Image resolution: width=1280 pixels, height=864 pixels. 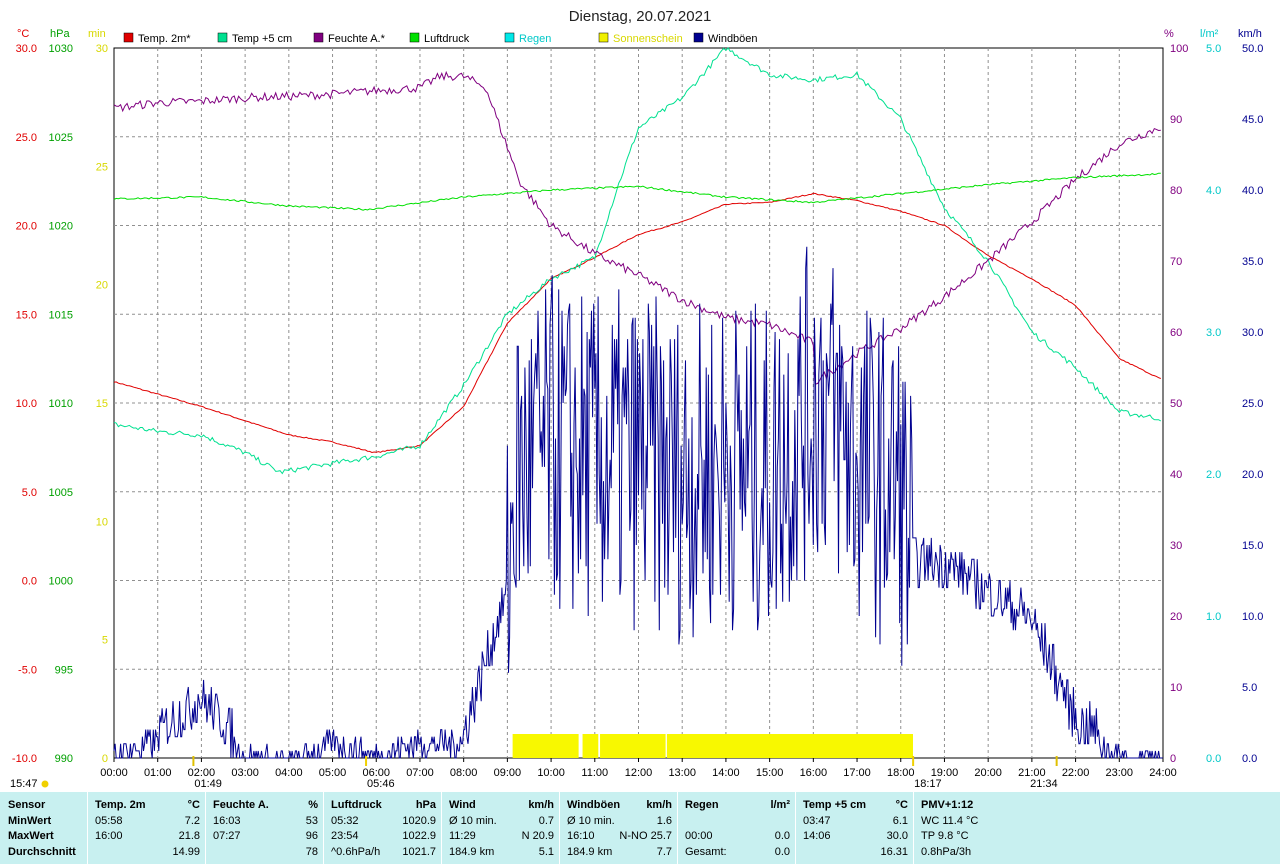 What do you see at coordinates (311, 852) in the screenshot?
I see `stats-cell-value: 78` at bounding box center [311, 852].